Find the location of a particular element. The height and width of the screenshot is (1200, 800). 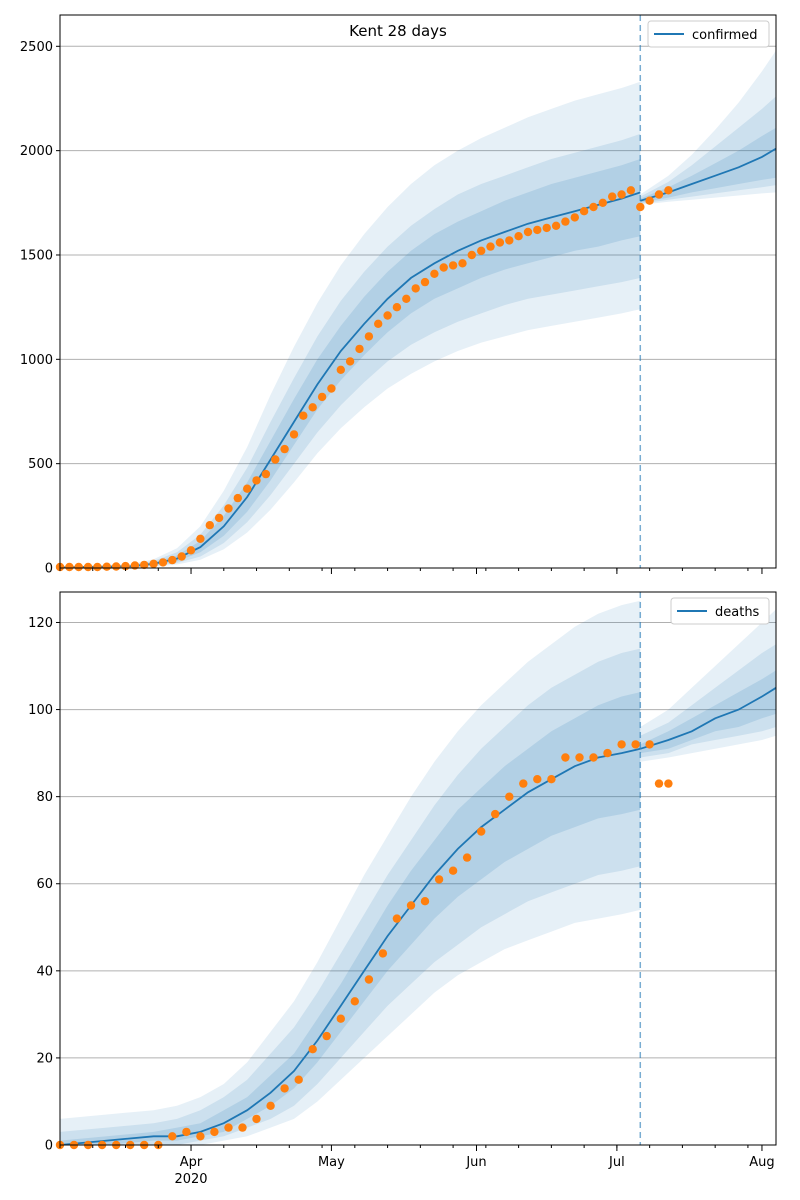

x-tick-sublabel: 2020 is located at coordinates (190, 1179).